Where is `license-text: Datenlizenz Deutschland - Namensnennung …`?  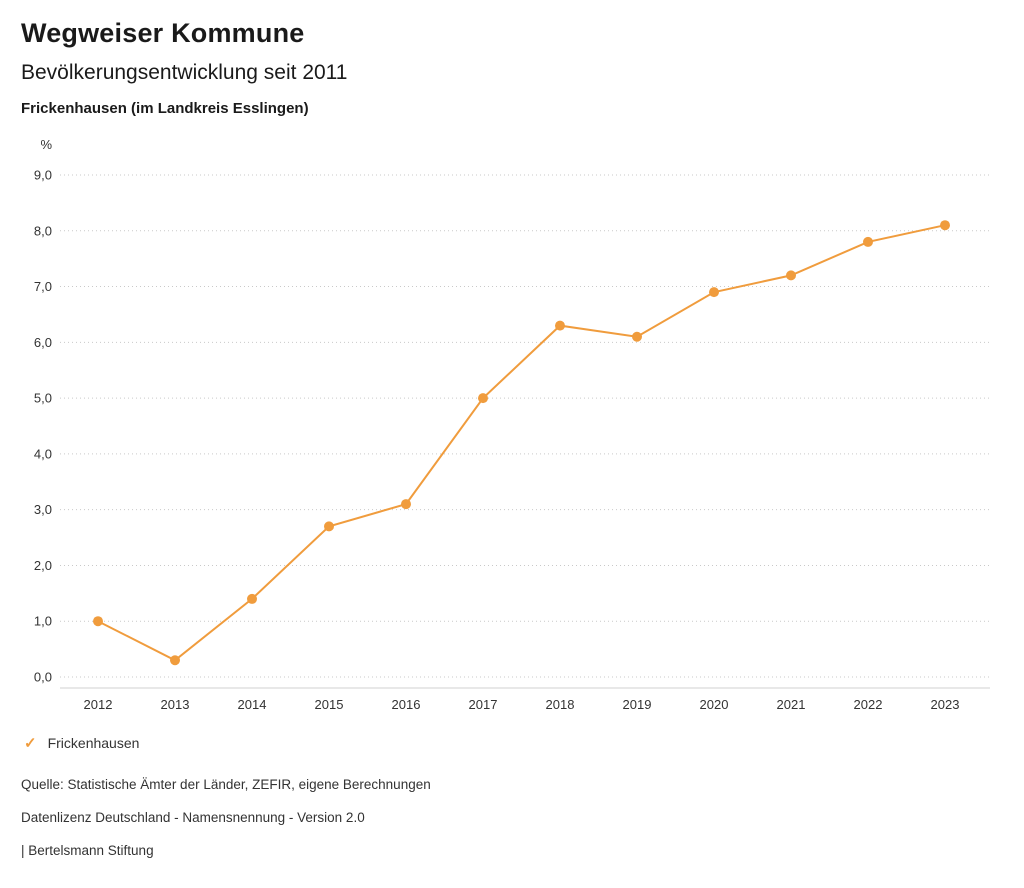
license-text: Datenlizenz Deutschland - Namensnennung … is located at coordinates (193, 817).